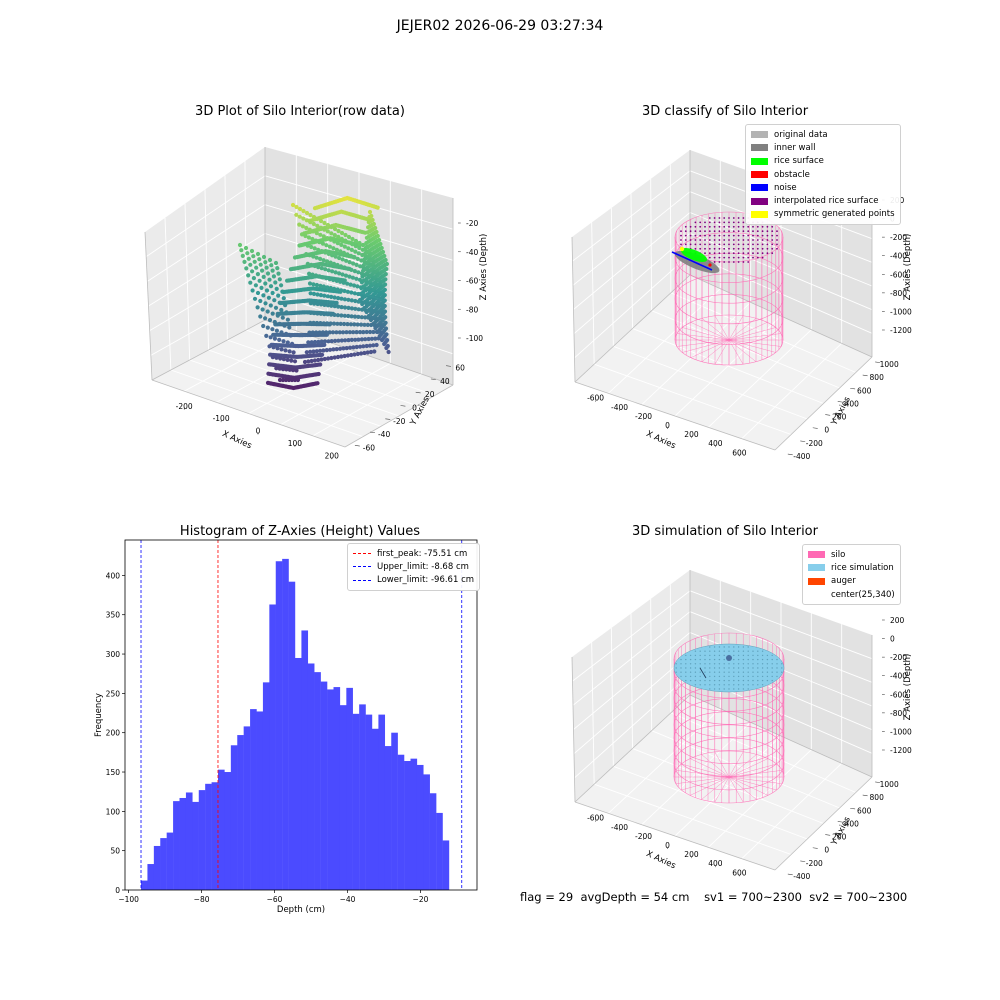 The height and width of the screenshot is (1000, 1000). I want to click on sim-x-tick-label: 200, so click(691, 854).